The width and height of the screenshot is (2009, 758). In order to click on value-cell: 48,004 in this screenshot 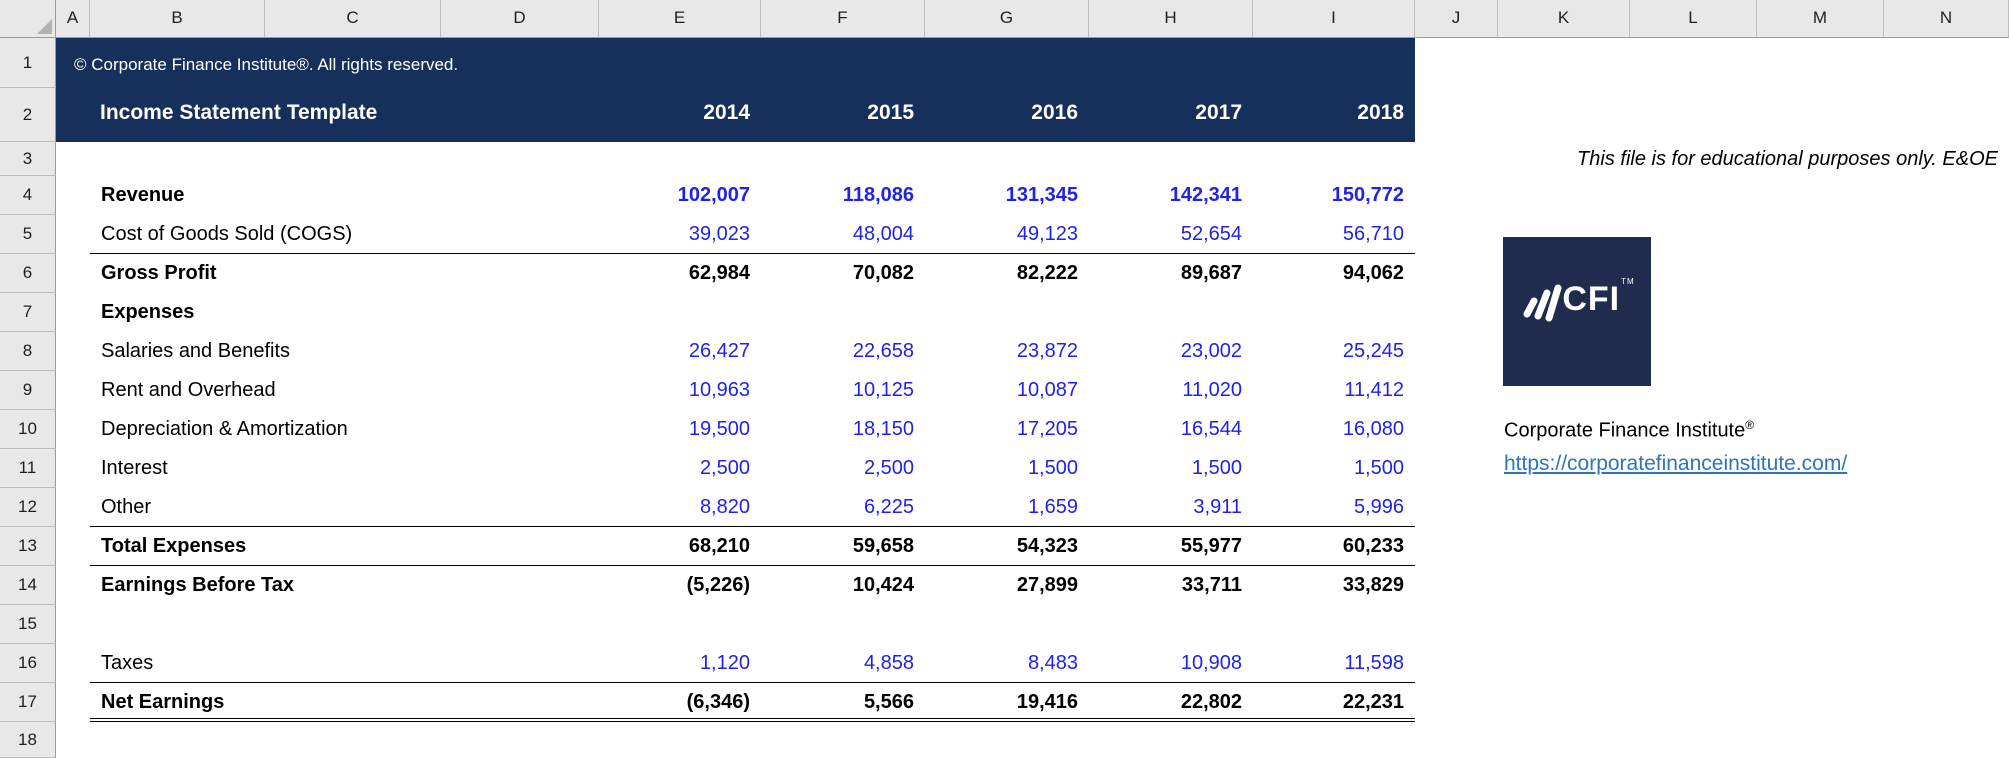, I will do `click(883, 234)`.